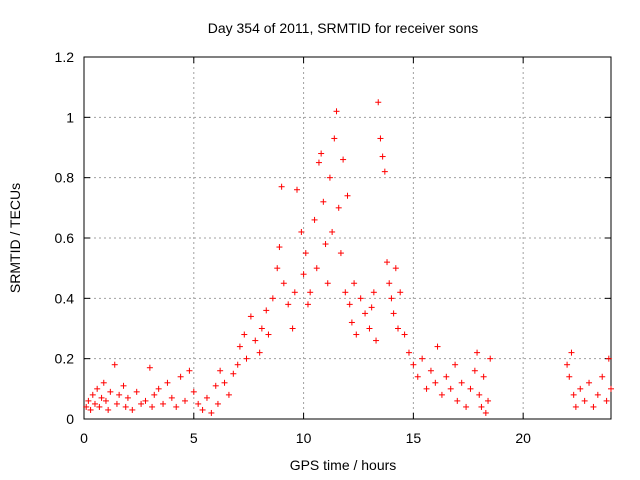  Describe the element at coordinates (194, 438) in the screenshot. I see `x-tick-label: 5` at that location.